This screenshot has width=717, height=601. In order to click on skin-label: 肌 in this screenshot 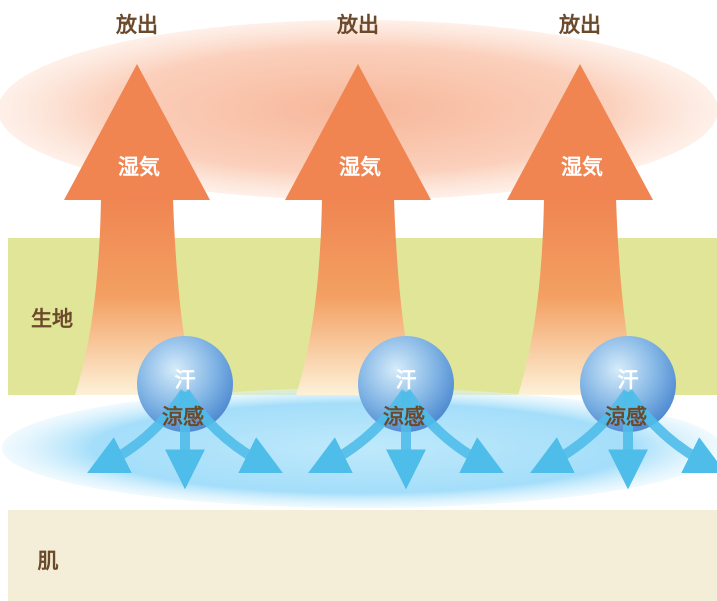, I will do `click(48, 561)`.